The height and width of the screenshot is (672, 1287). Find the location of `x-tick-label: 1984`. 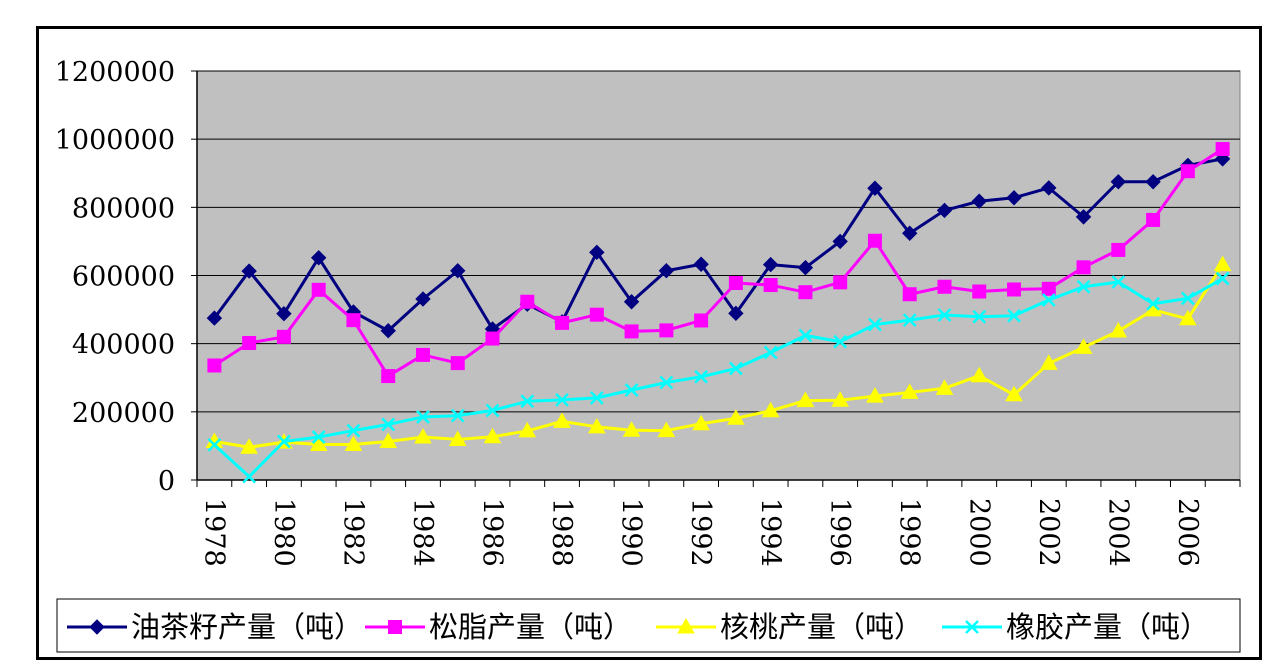

x-tick-label: 1984 is located at coordinates (422, 532).